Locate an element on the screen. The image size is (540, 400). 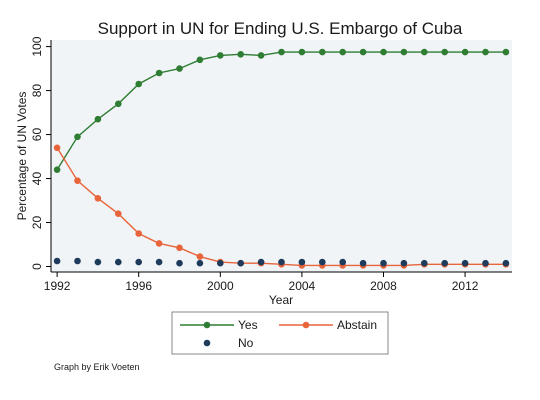
x-tick-label: 2008 is located at coordinates (383, 286).